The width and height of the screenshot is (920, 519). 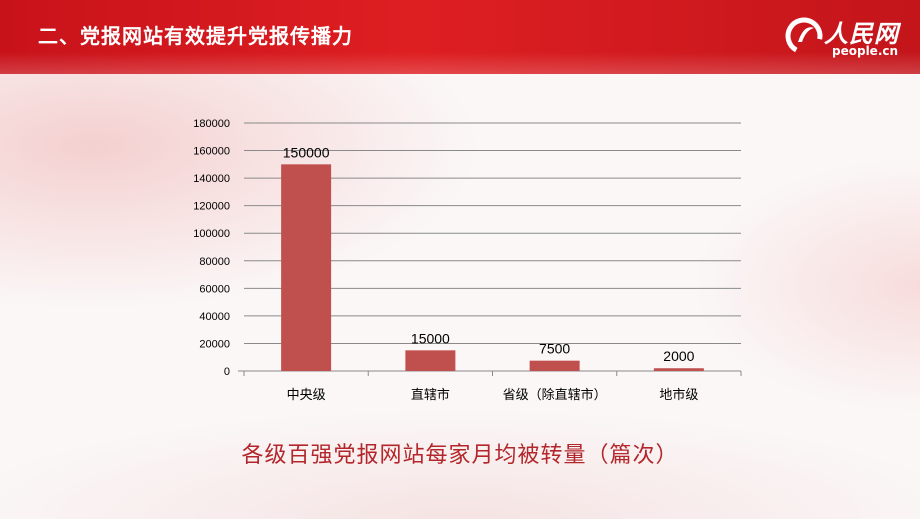 I want to click on category-label: 中央级, so click(x=306, y=395).